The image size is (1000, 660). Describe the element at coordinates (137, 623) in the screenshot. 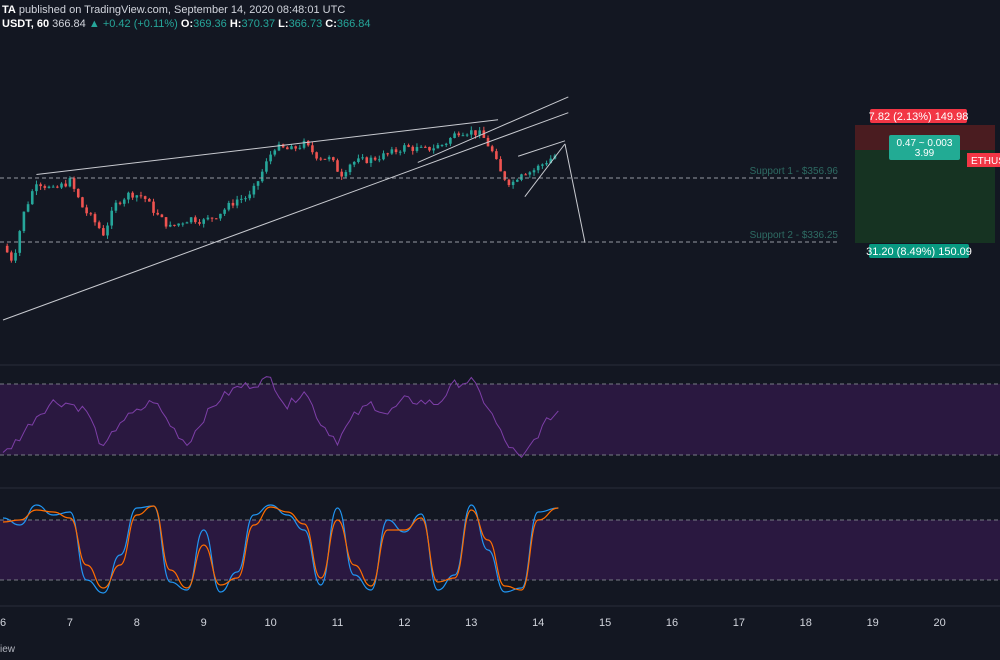

I see `x-tick-label: 8` at that location.